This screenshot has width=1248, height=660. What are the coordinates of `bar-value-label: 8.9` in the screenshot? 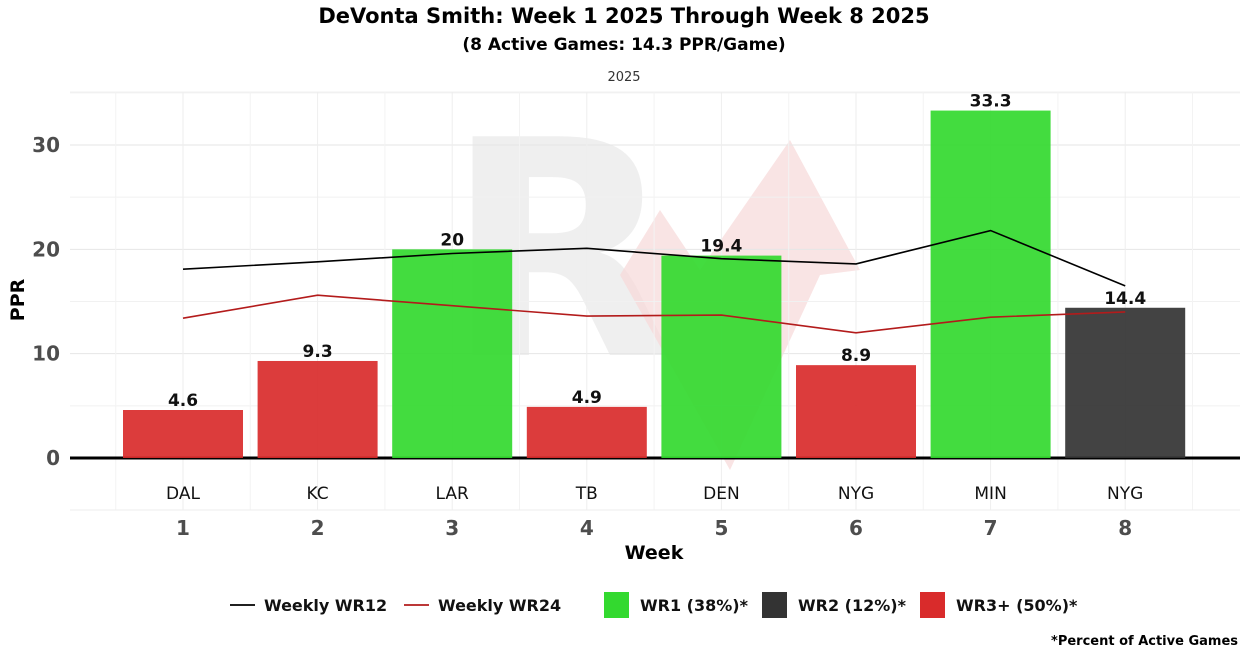 It's located at (856, 356).